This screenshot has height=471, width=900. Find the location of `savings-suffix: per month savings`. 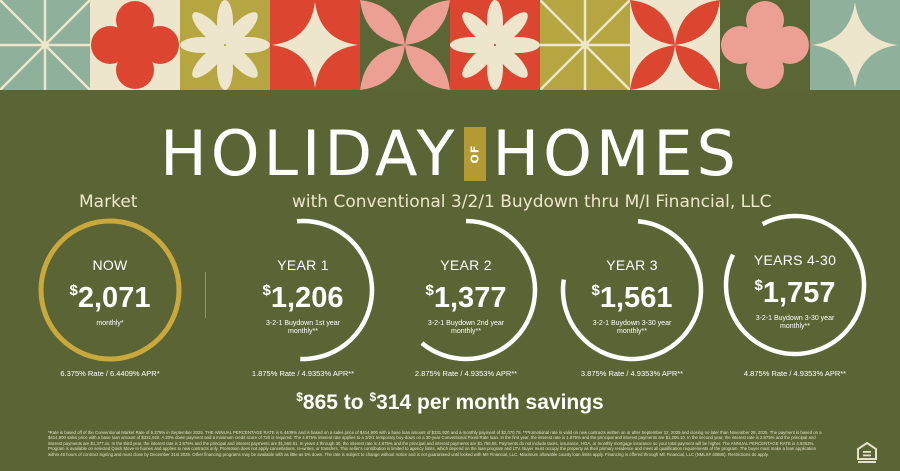

savings-suffix: per month savings is located at coordinates (507, 402).